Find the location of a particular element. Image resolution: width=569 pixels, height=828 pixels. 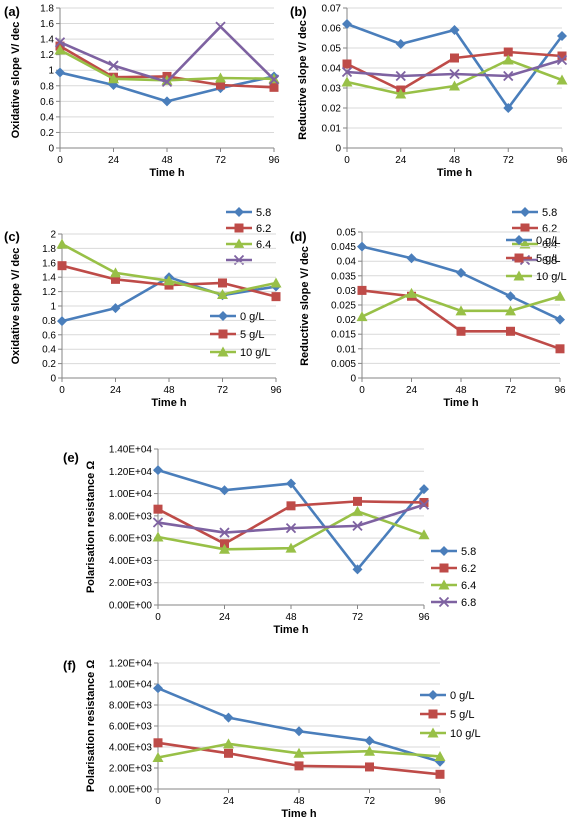

y-tick-label-b: 0.03 is located at coordinates (332, 89).